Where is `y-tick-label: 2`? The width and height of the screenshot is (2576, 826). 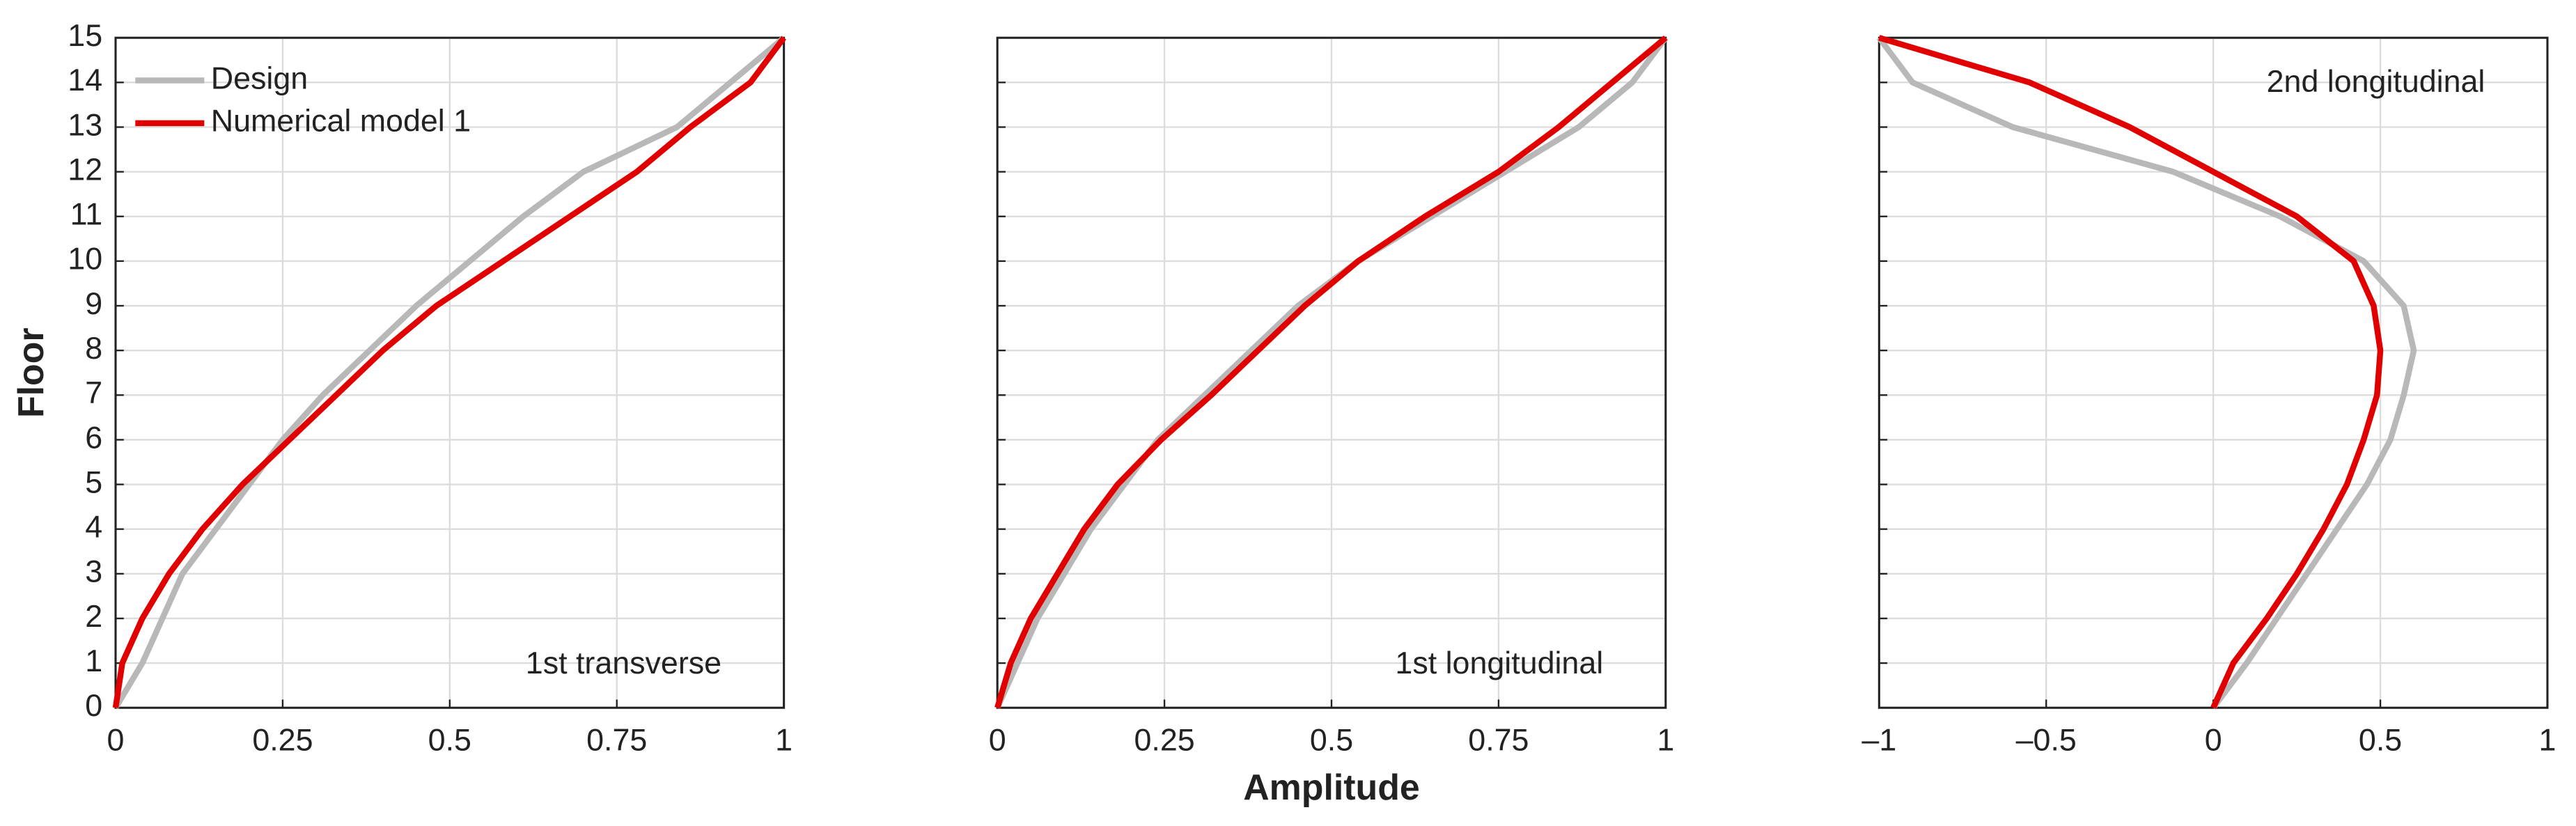 y-tick-label: 2 is located at coordinates (93, 616).